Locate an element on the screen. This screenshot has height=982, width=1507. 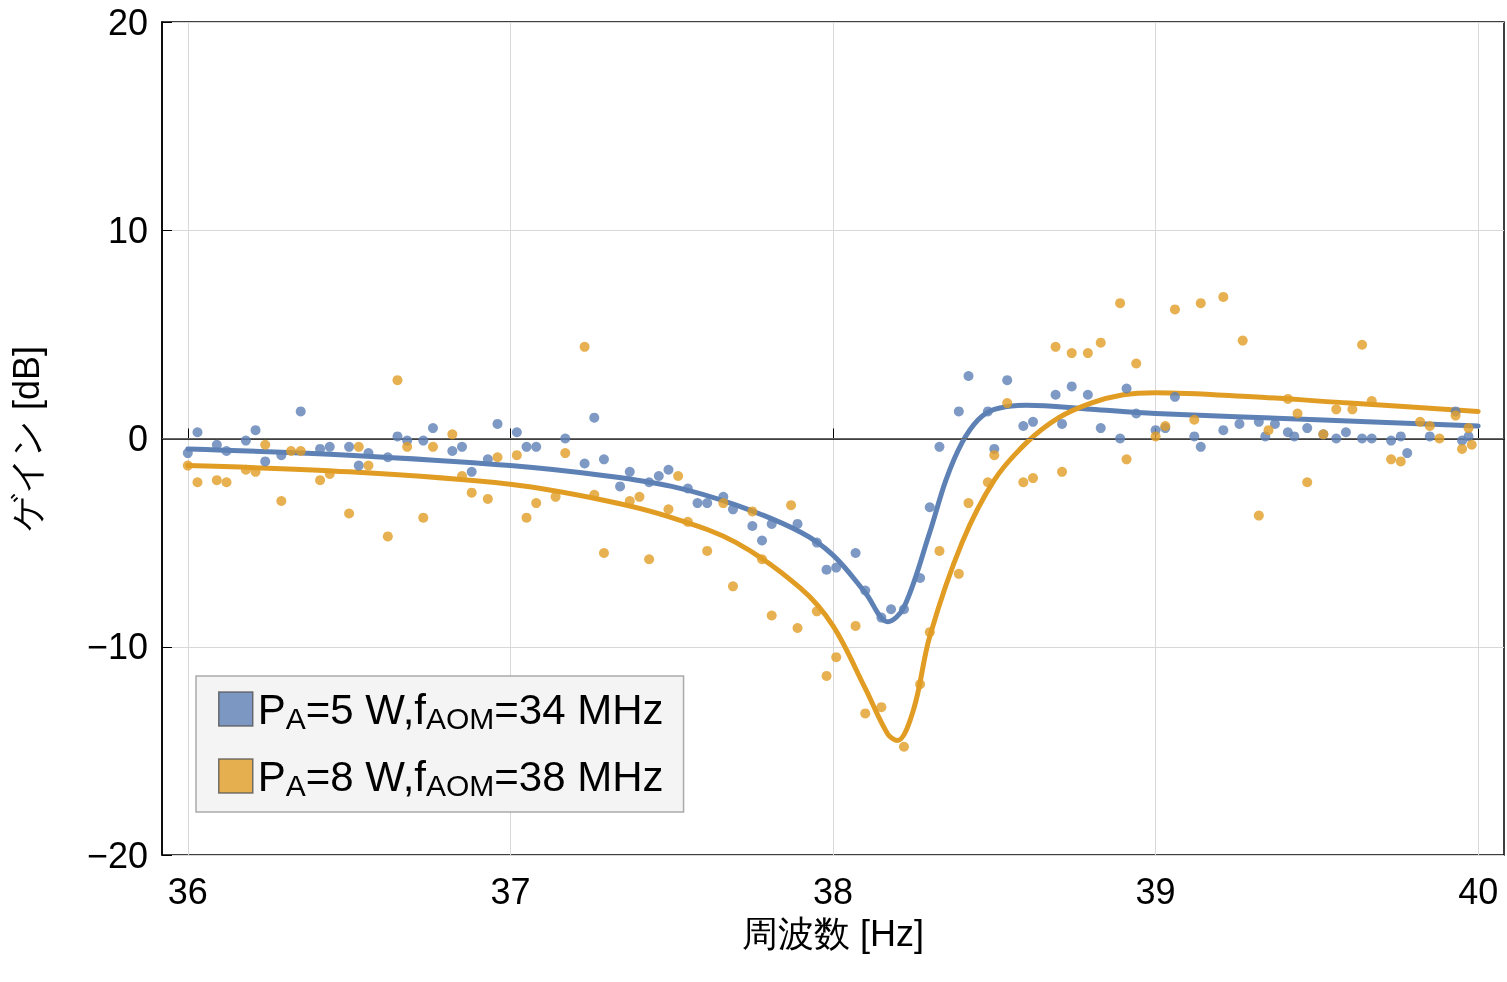
y-tick-label: 0 is located at coordinates (137, 438).